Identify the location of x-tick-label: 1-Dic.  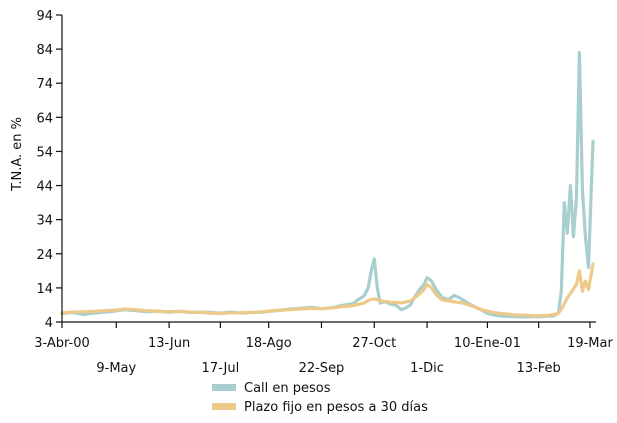
(427, 368).